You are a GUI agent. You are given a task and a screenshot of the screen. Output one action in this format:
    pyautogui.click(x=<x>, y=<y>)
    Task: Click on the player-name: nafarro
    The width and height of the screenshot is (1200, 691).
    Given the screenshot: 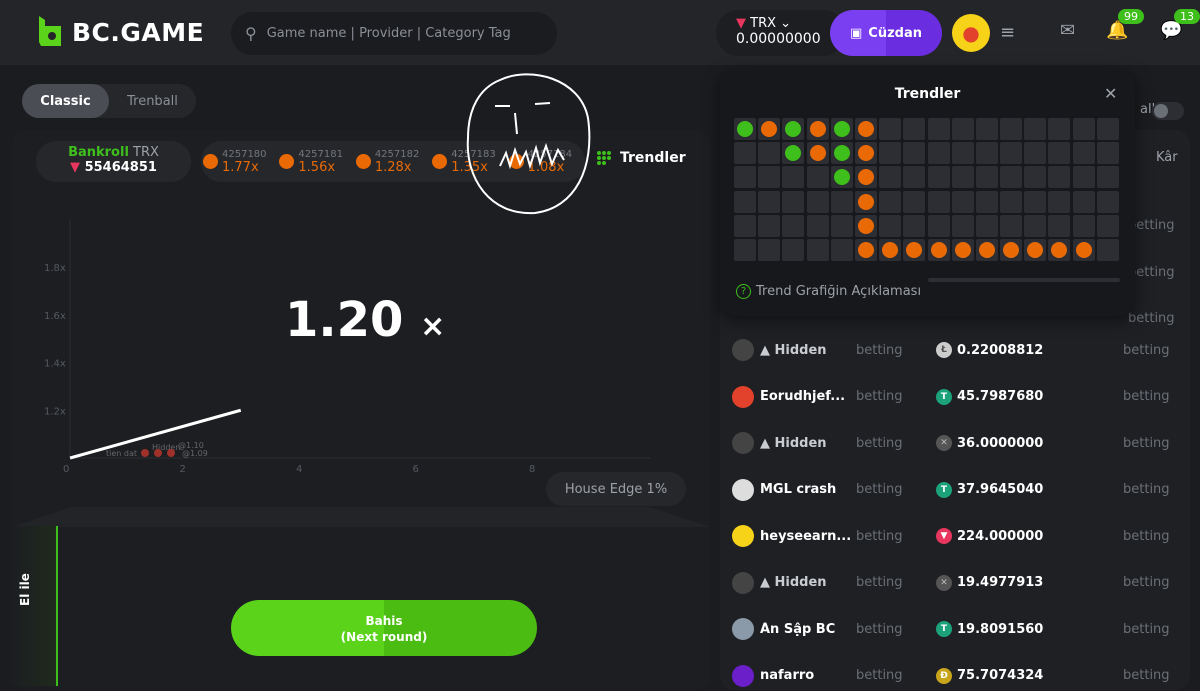 What is the action you would take?
    pyautogui.click(x=787, y=675)
    